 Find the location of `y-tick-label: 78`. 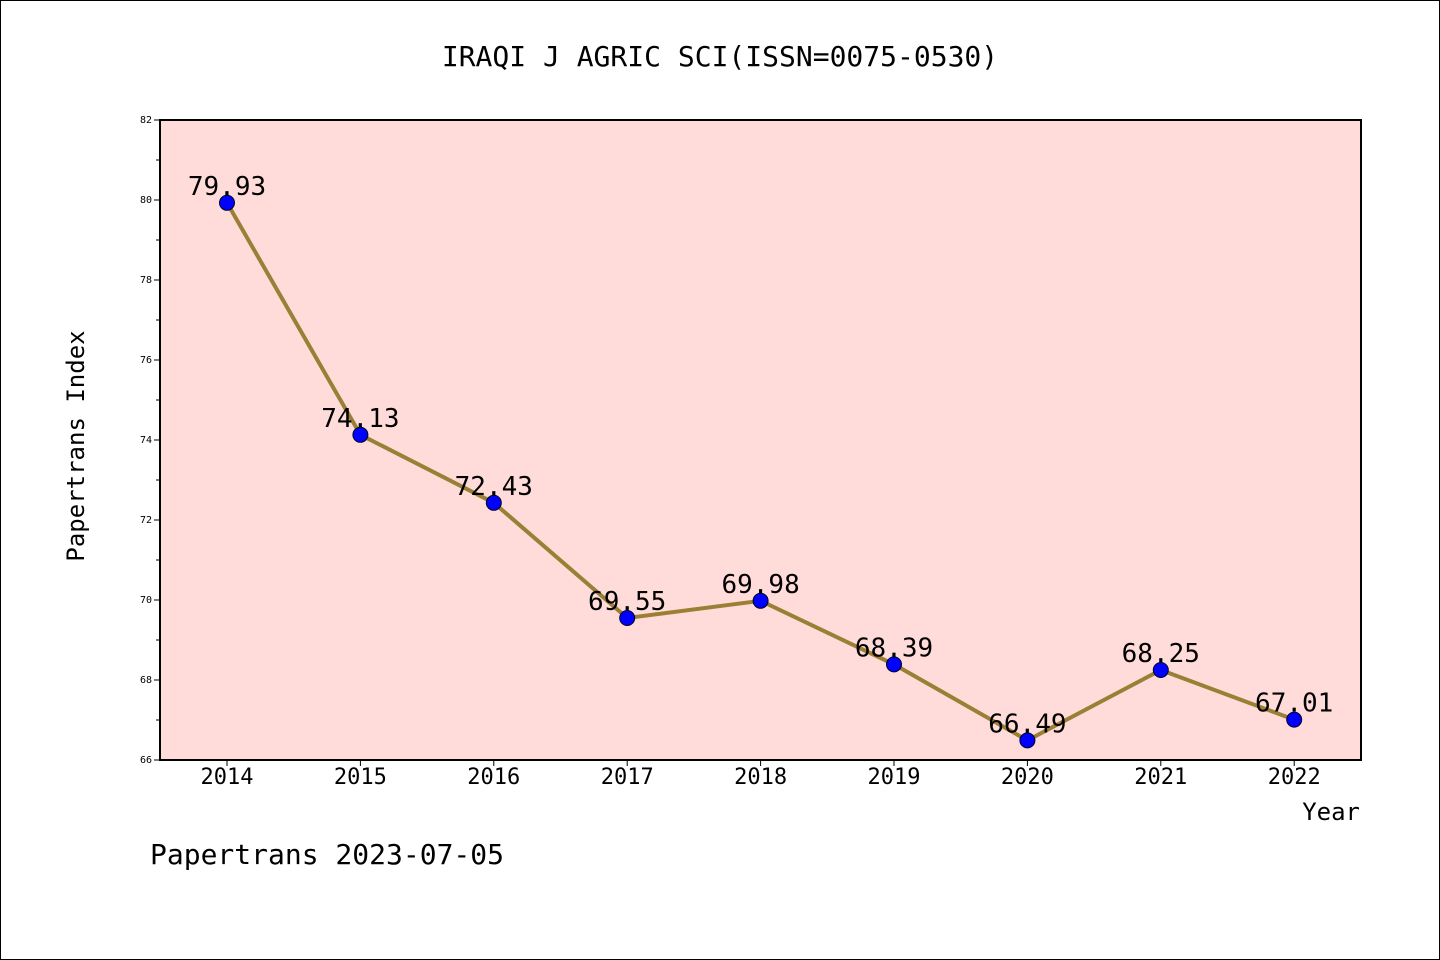

y-tick-label: 78 is located at coordinates (146, 280).